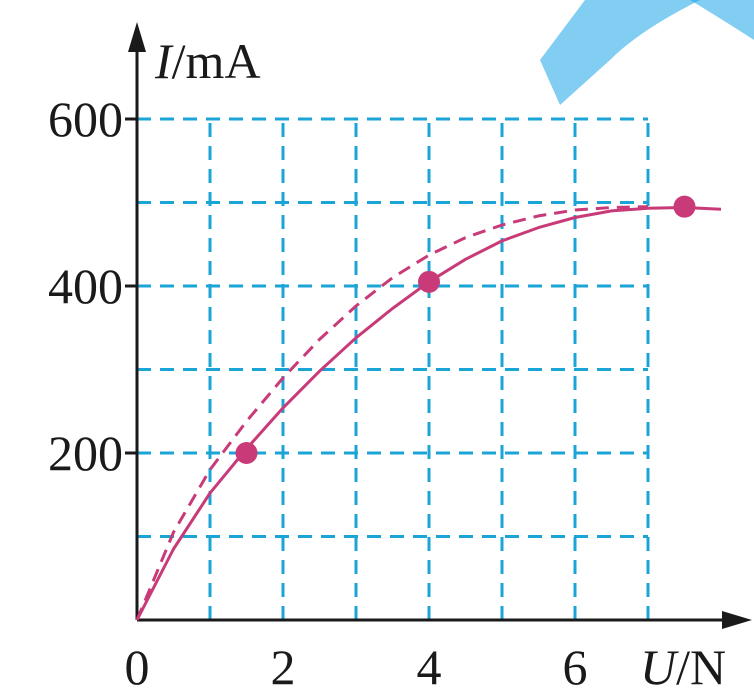 The image size is (754, 693). I want to click on x-axis-label: U/N, so click(683, 666).